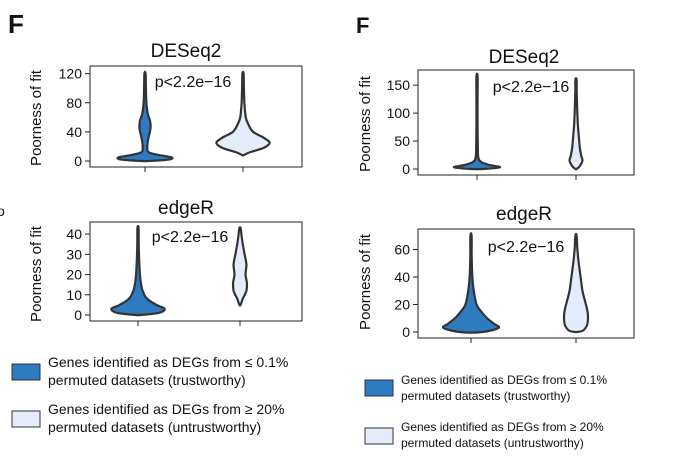  What do you see at coordinates (74, 295) in the screenshot?
I see `y-tick-label: 10` at bounding box center [74, 295].